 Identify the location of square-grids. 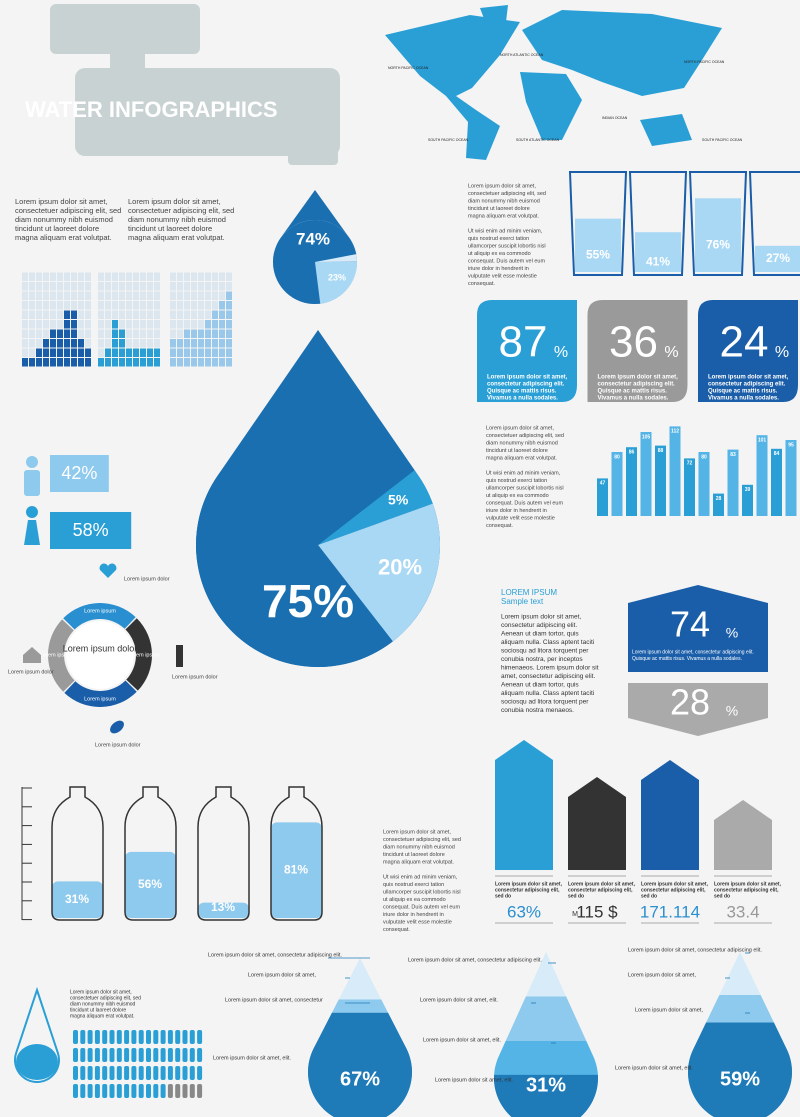
(127, 319).